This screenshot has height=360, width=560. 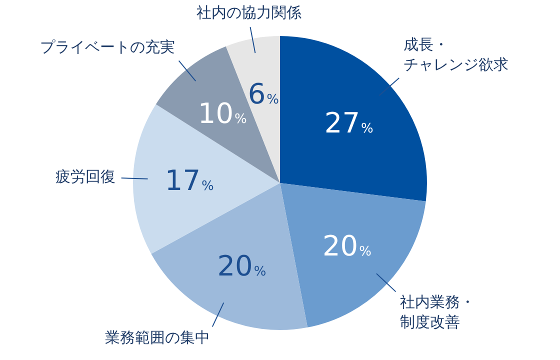 I want to click on data-label: 10%, so click(x=222, y=113).